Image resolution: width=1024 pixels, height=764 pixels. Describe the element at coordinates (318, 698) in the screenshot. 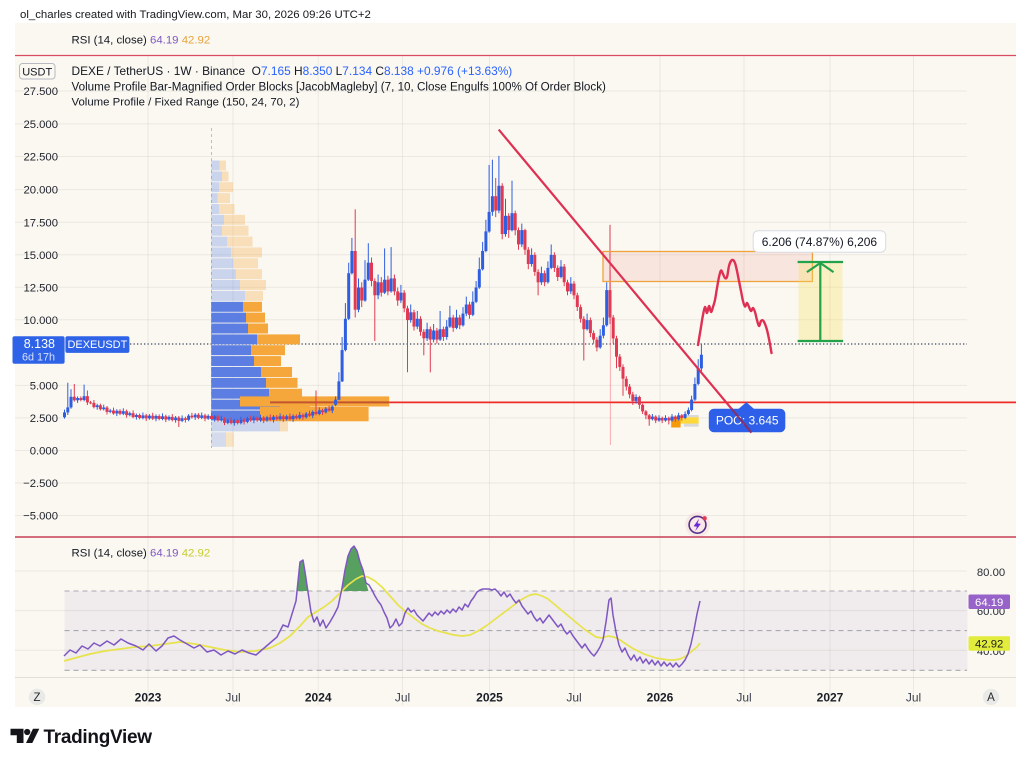

I see `svg-text: 2024` at that location.